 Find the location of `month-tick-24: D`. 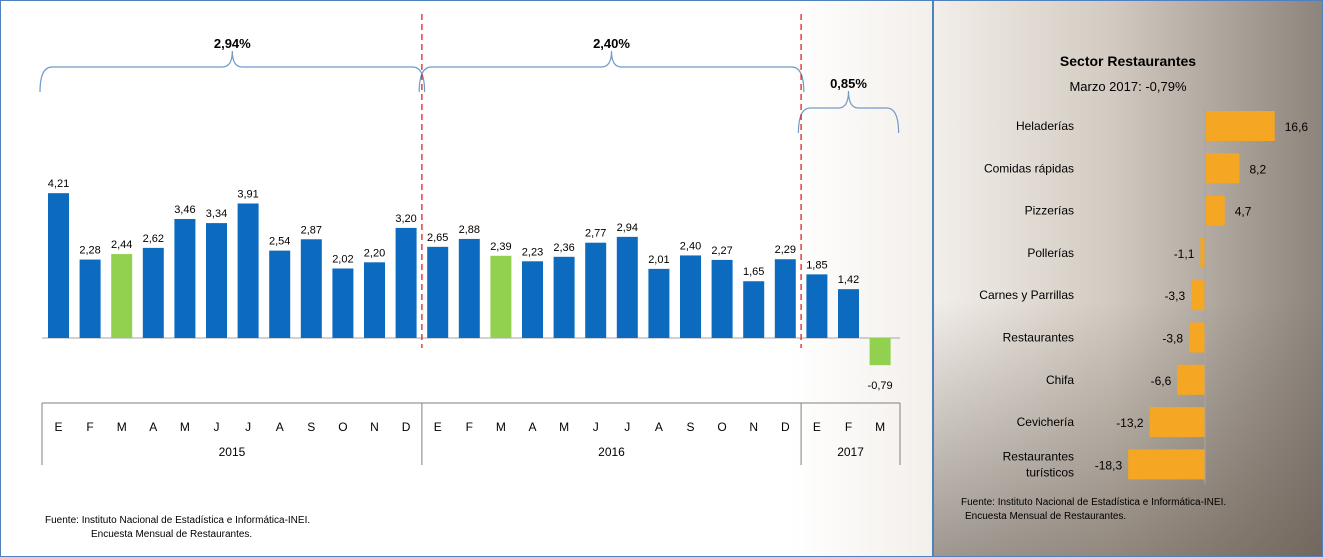

month-tick-24: D is located at coordinates (785, 427).